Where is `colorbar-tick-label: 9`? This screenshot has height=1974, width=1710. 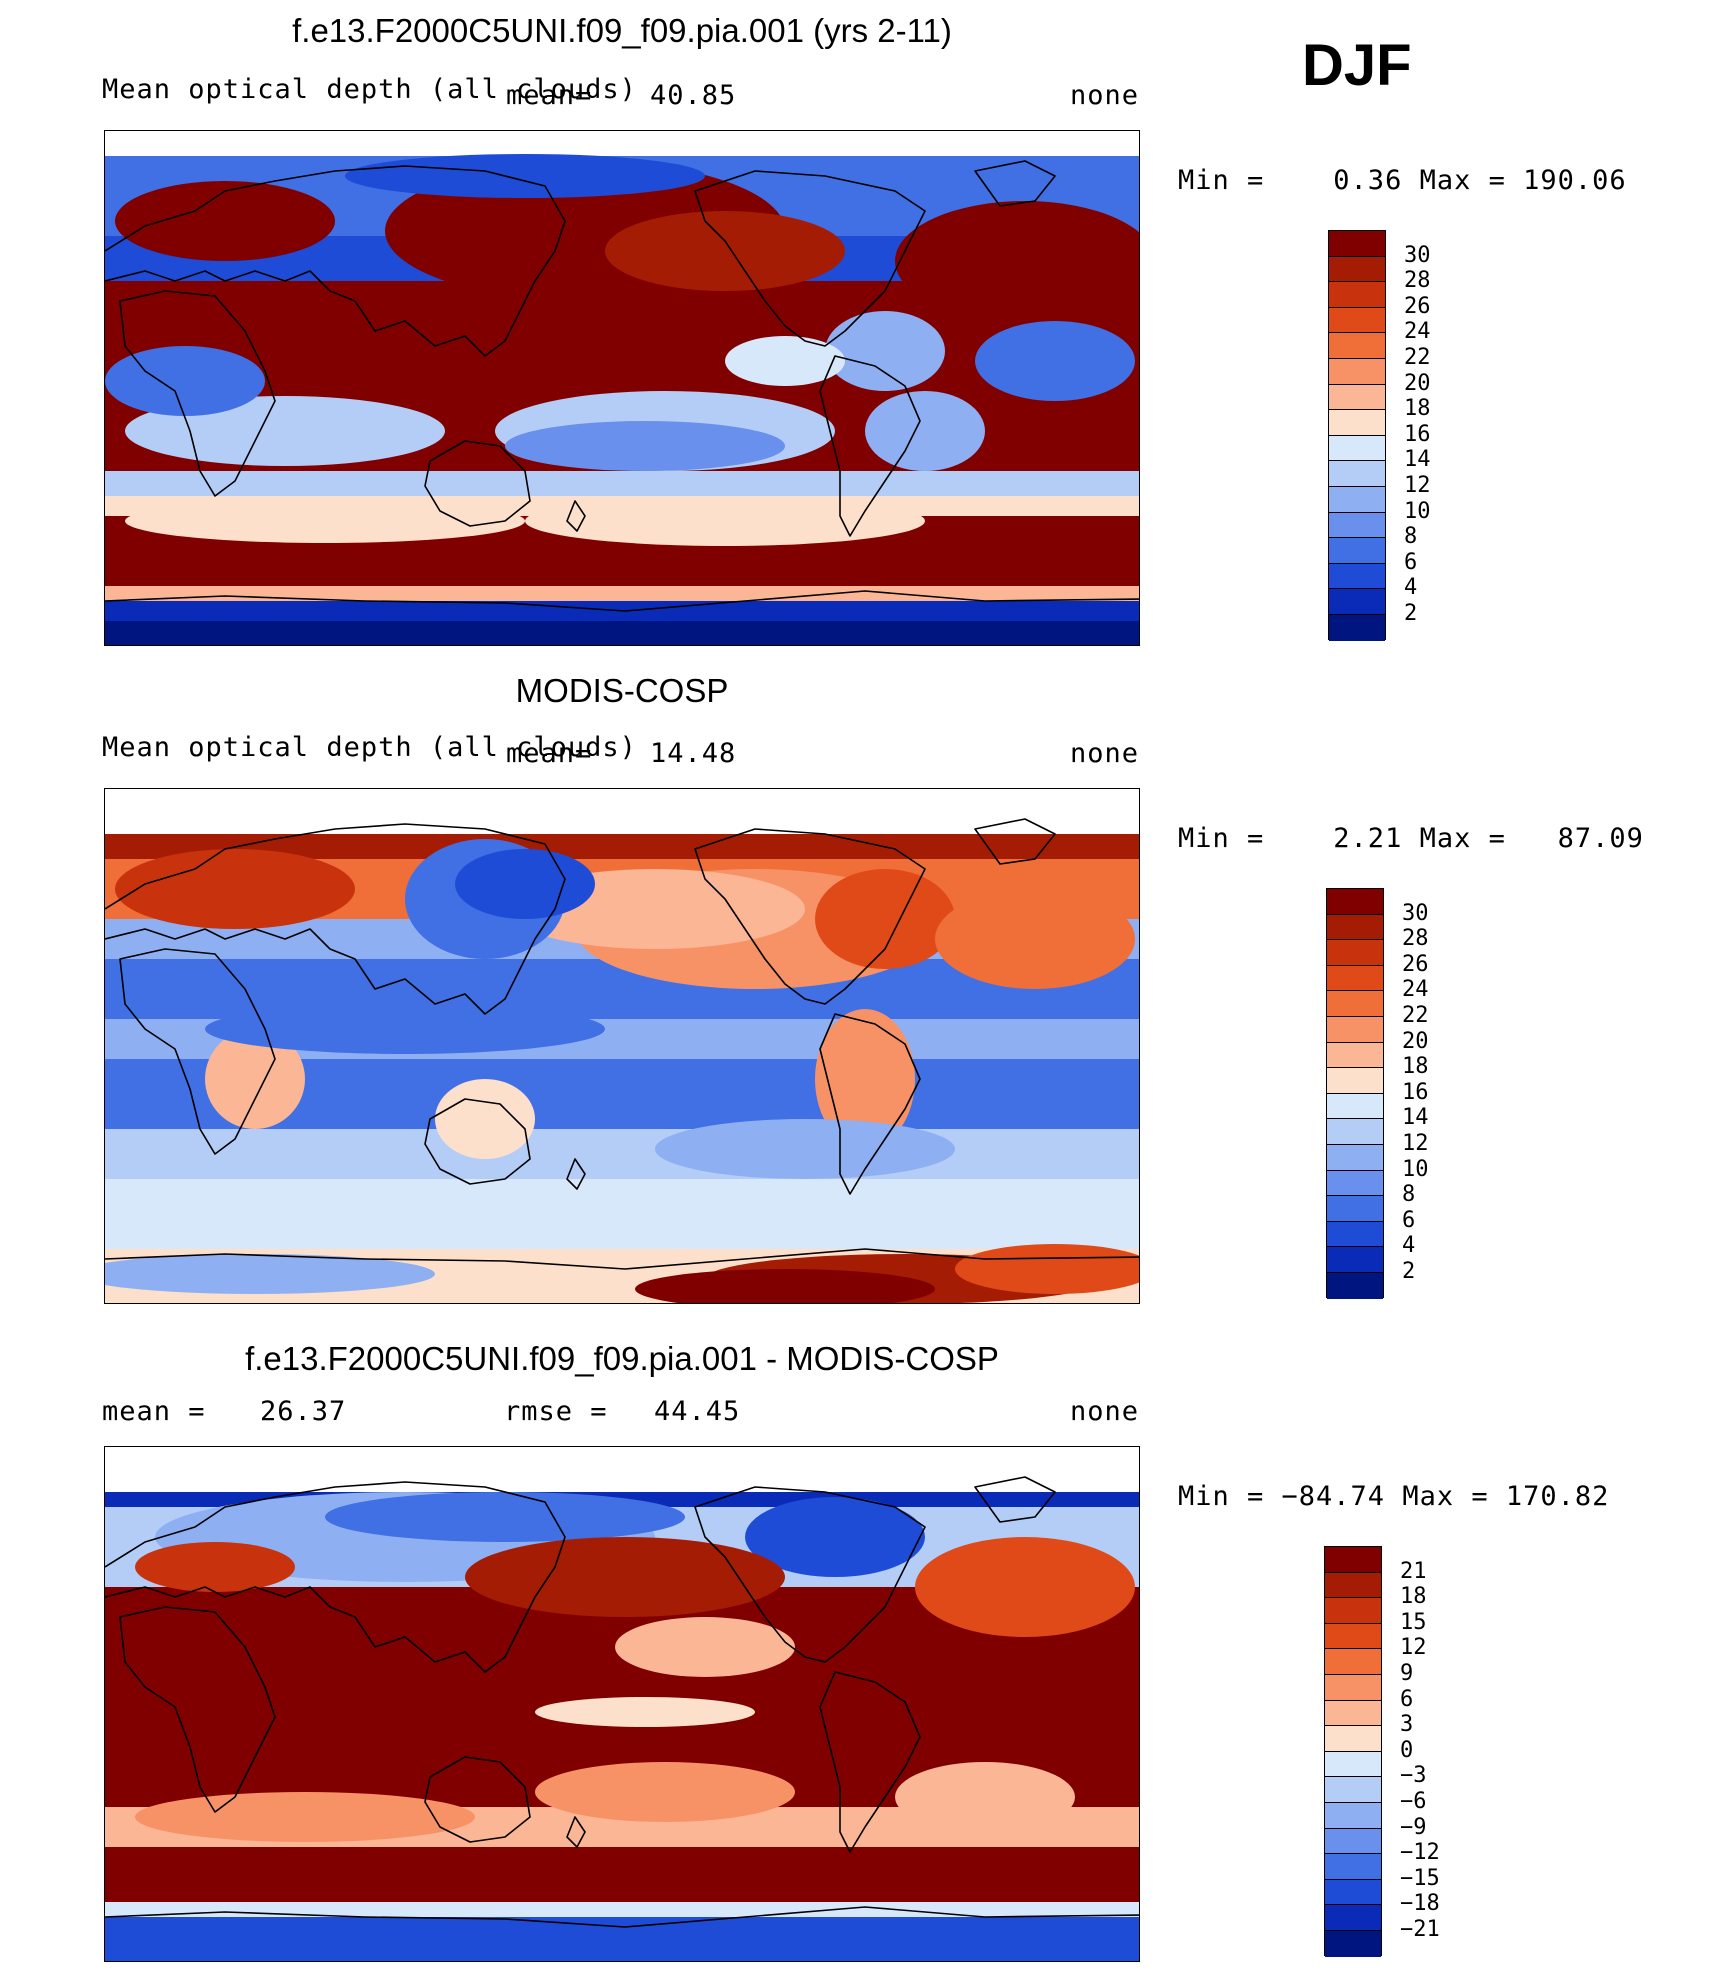 colorbar-tick-label: 9 is located at coordinates (1407, 1673).